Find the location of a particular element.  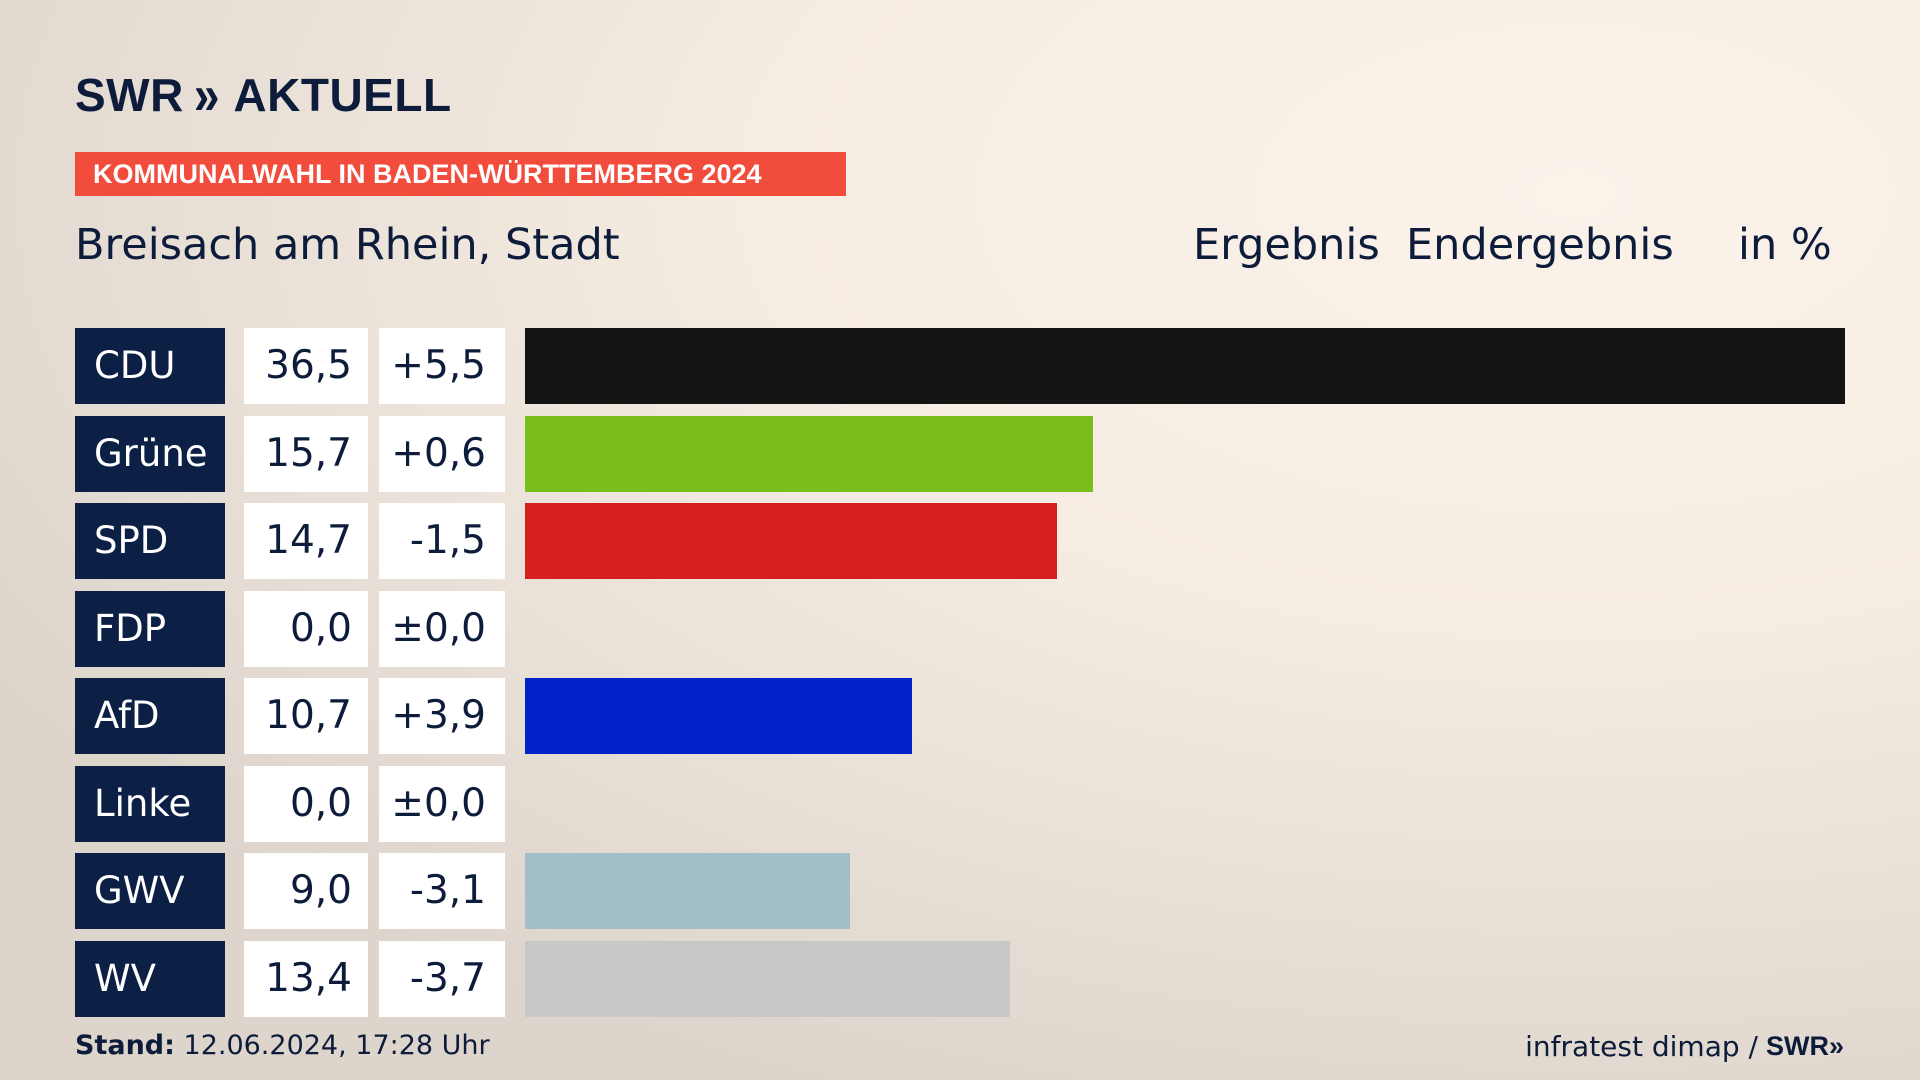

diff-label: -3,7 is located at coordinates (442, 979).